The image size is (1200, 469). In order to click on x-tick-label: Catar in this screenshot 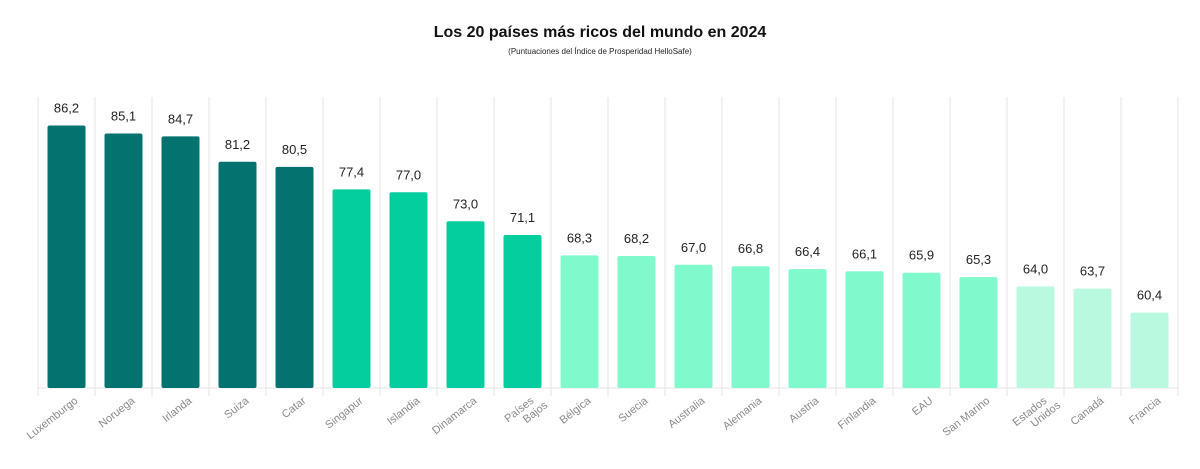, I will do `click(294, 408)`.